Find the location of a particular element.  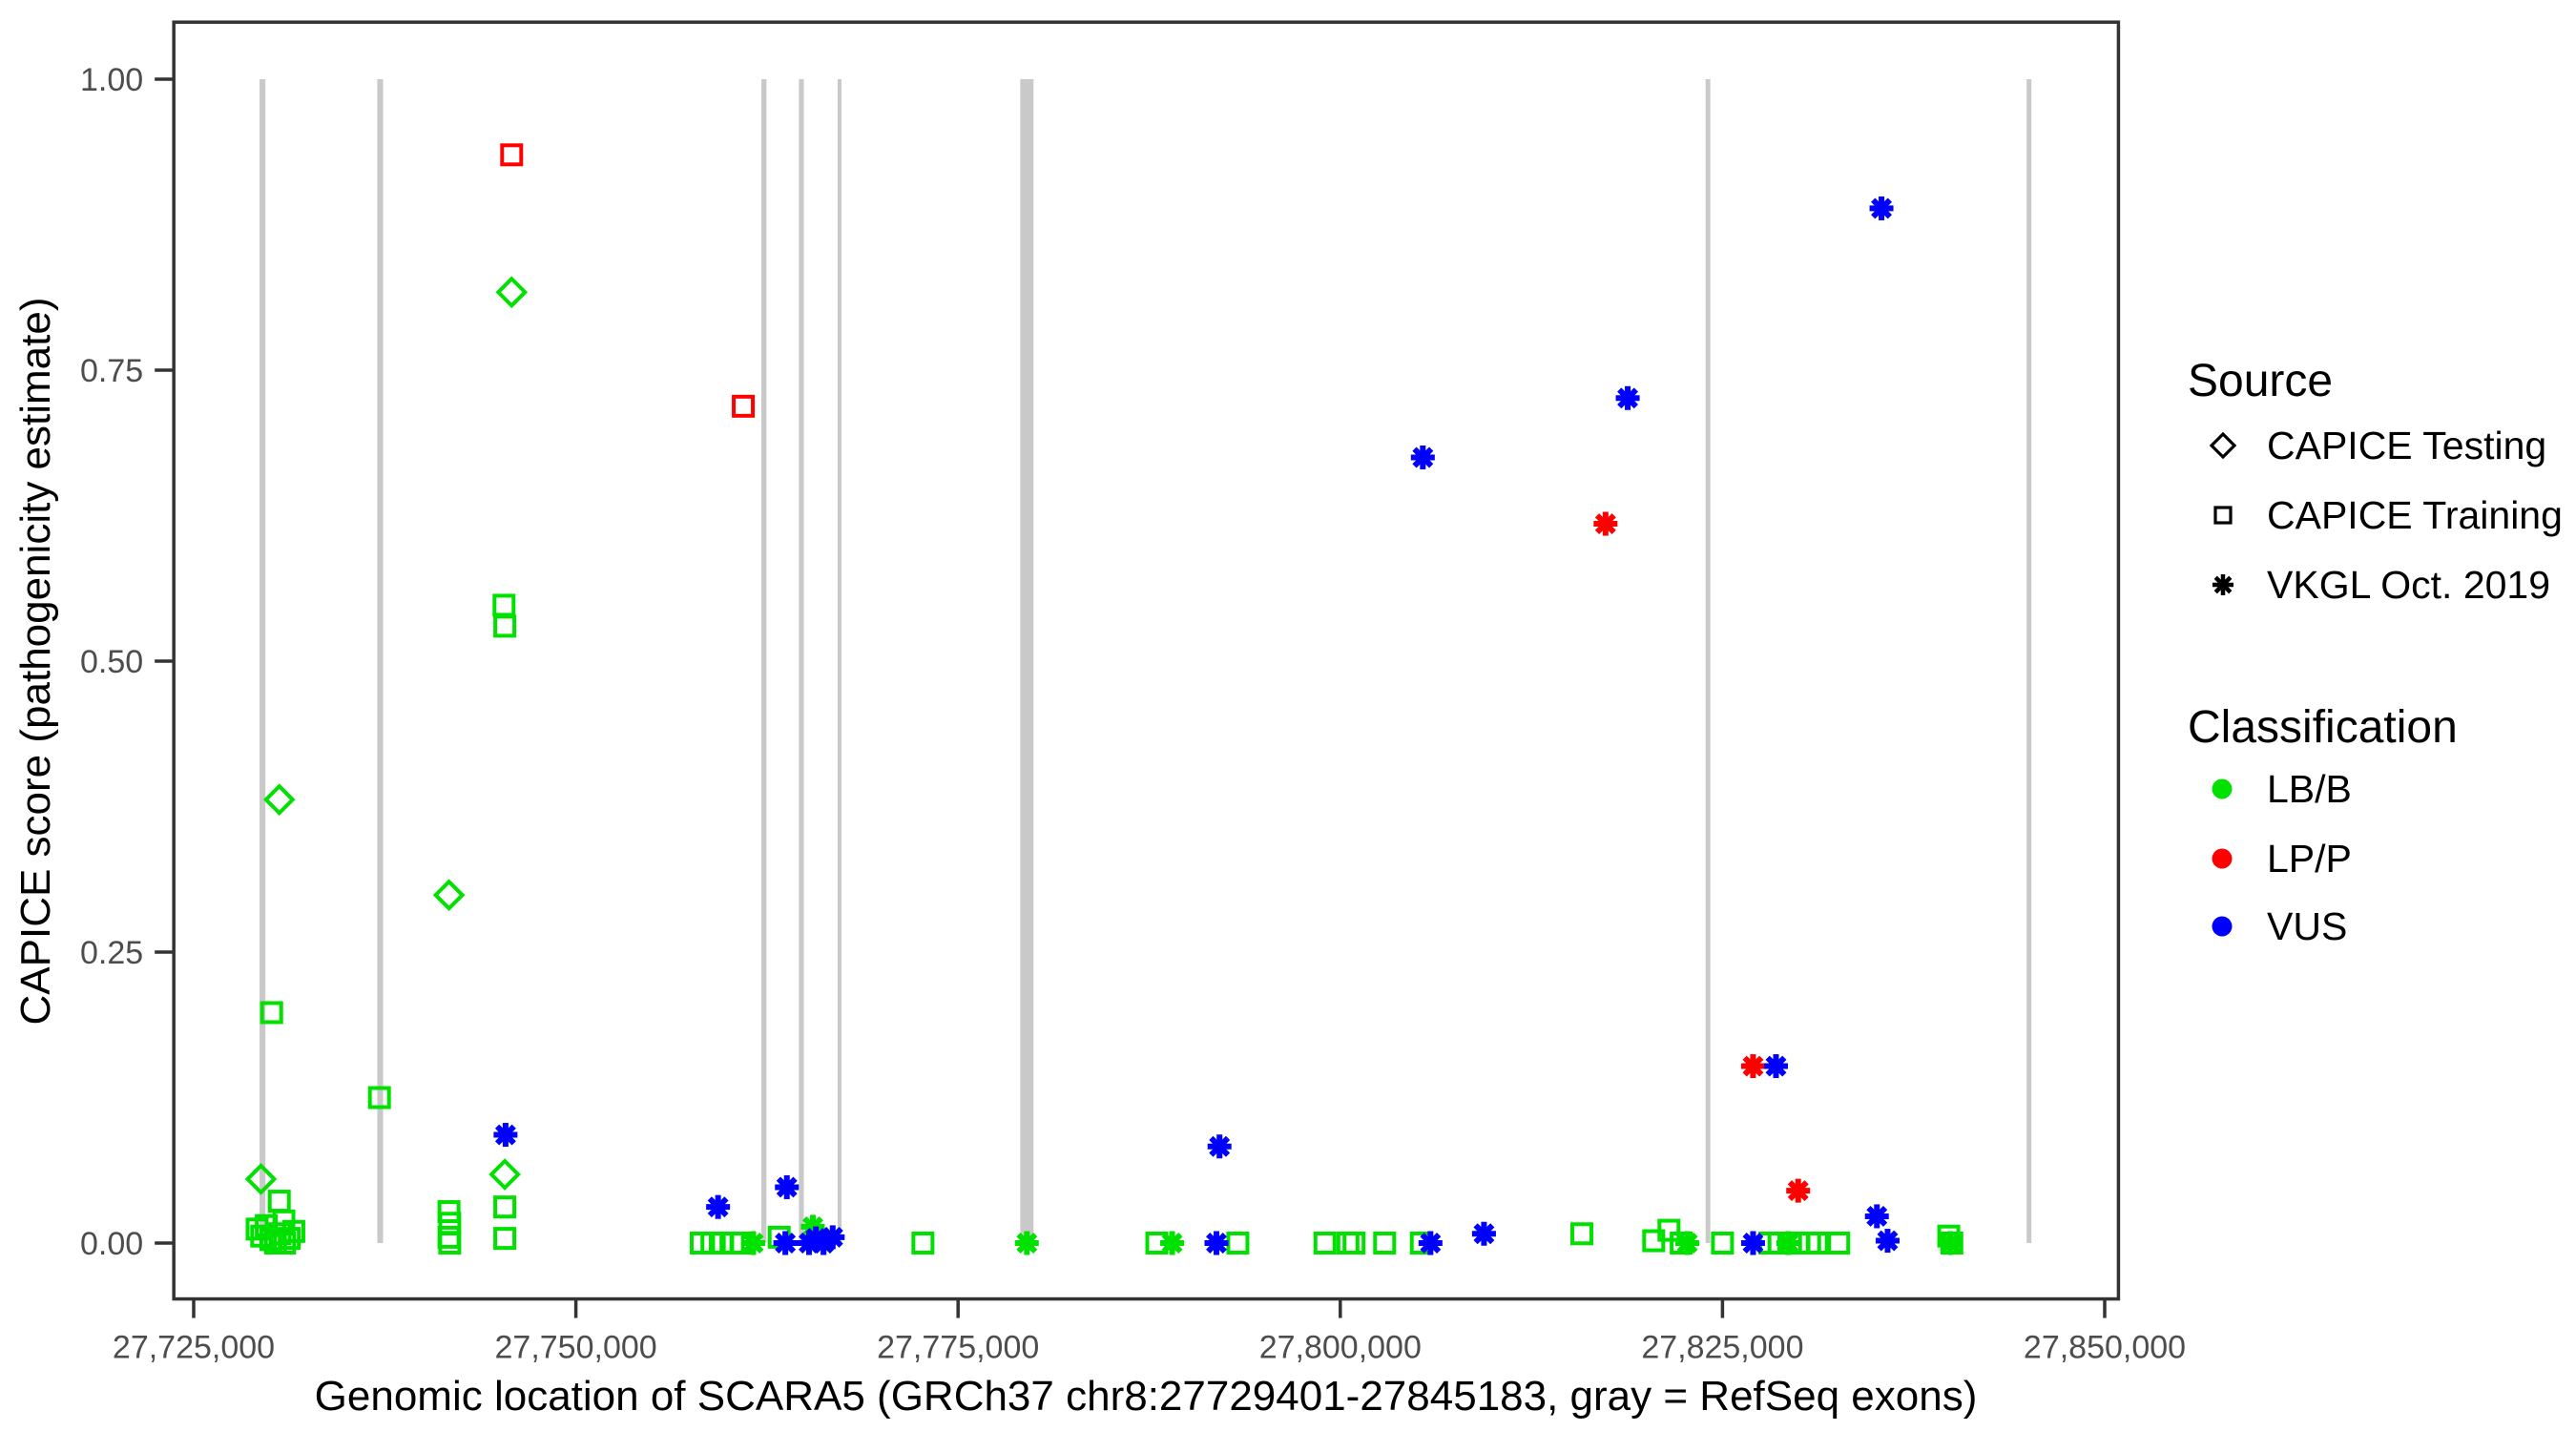

x-tick-label: 27,825,000 is located at coordinates (1722, 1348).